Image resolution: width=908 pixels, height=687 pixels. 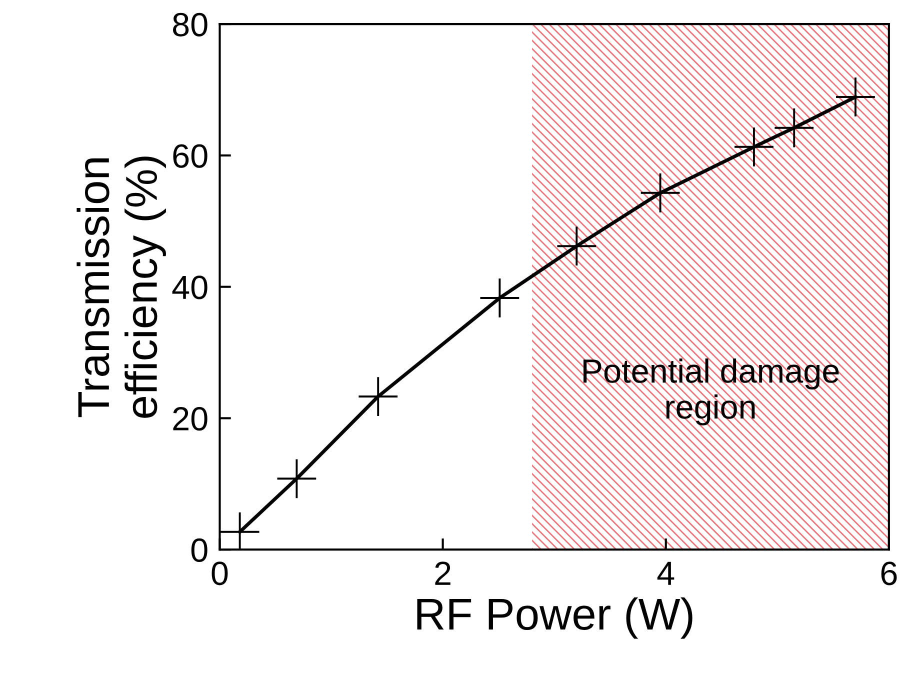 What do you see at coordinates (190, 288) in the screenshot?
I see `y-tick-label: 40` at bounding box center [190, 288].